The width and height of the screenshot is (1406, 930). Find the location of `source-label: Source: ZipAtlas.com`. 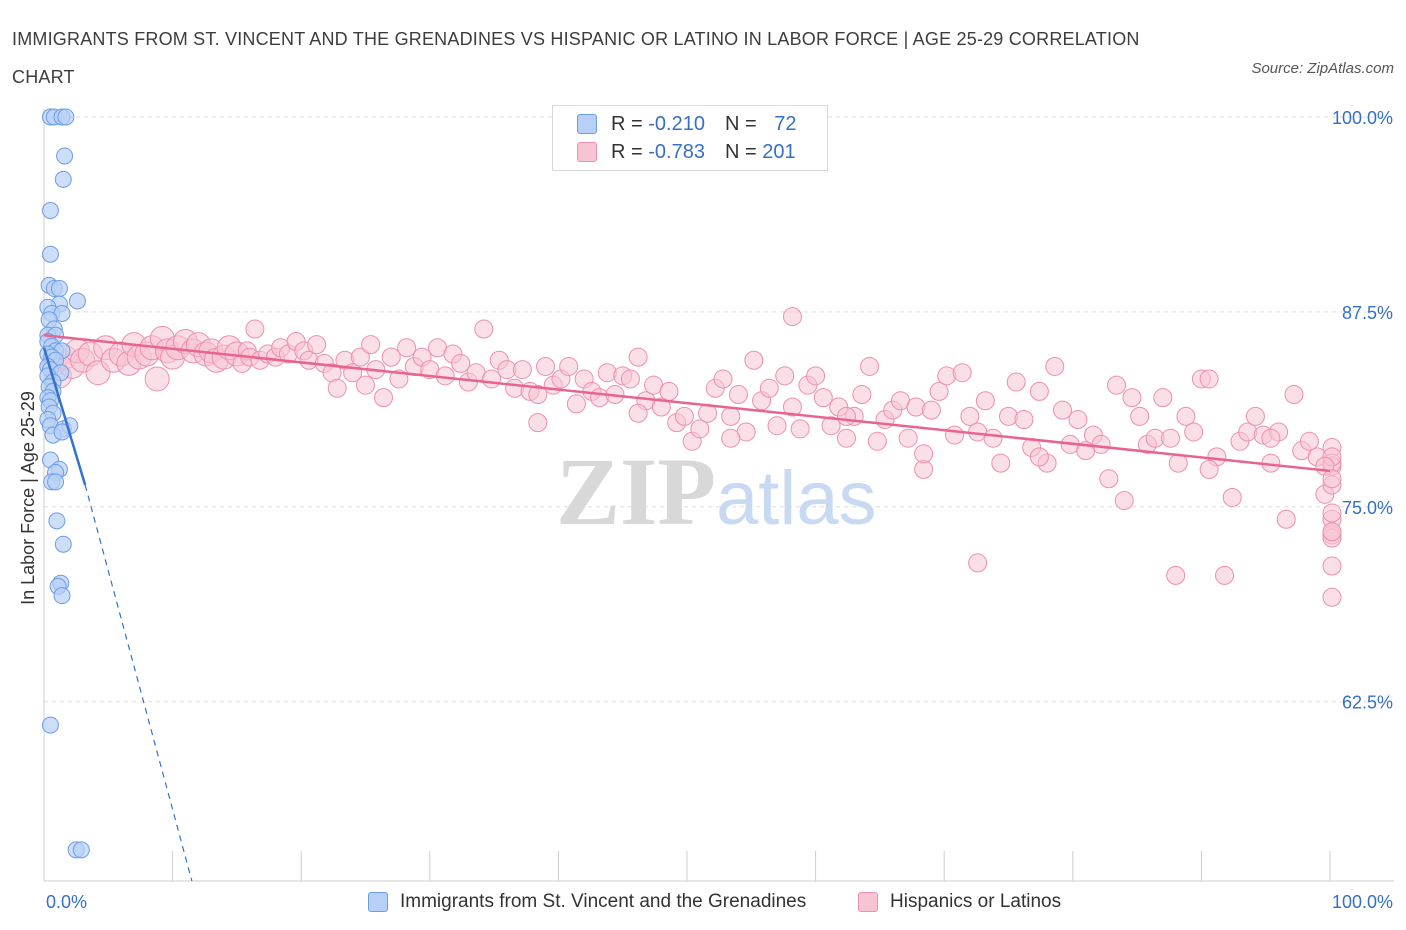

source-label: Source: ZipAtlas.com is located at coordinates (1322, 68).